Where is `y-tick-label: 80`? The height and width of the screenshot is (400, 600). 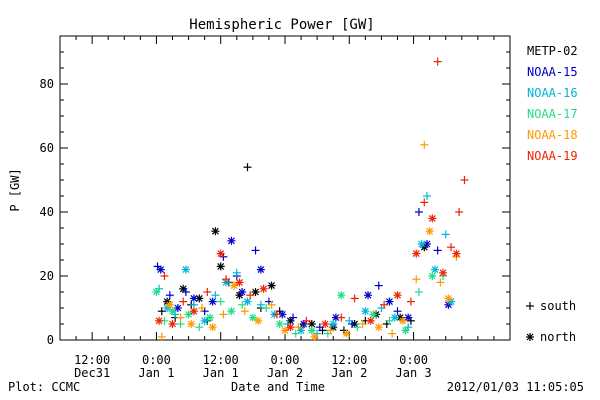
y-tick-label: 80 is located at coordinates (47, 84).